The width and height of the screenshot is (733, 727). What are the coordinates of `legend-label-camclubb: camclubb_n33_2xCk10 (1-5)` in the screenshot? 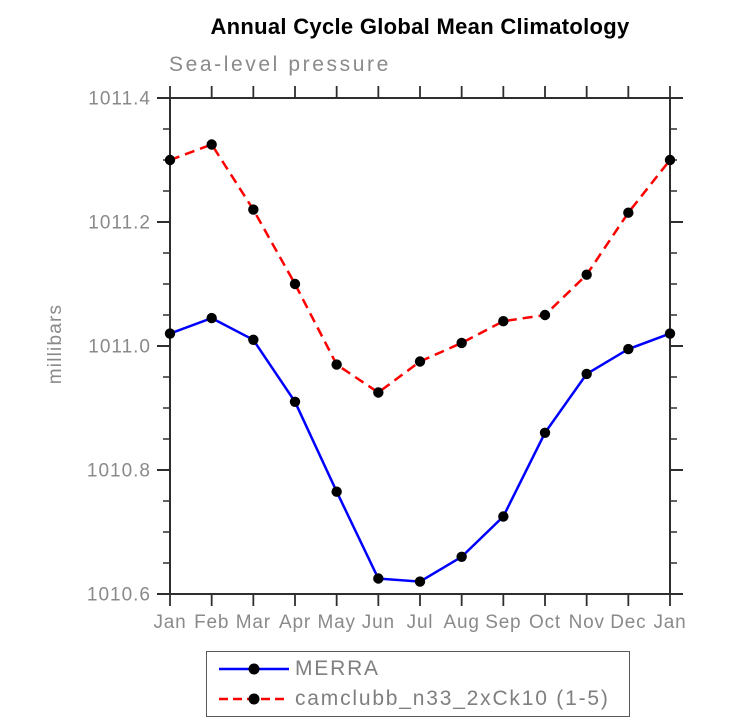 It's located at (452, 698).